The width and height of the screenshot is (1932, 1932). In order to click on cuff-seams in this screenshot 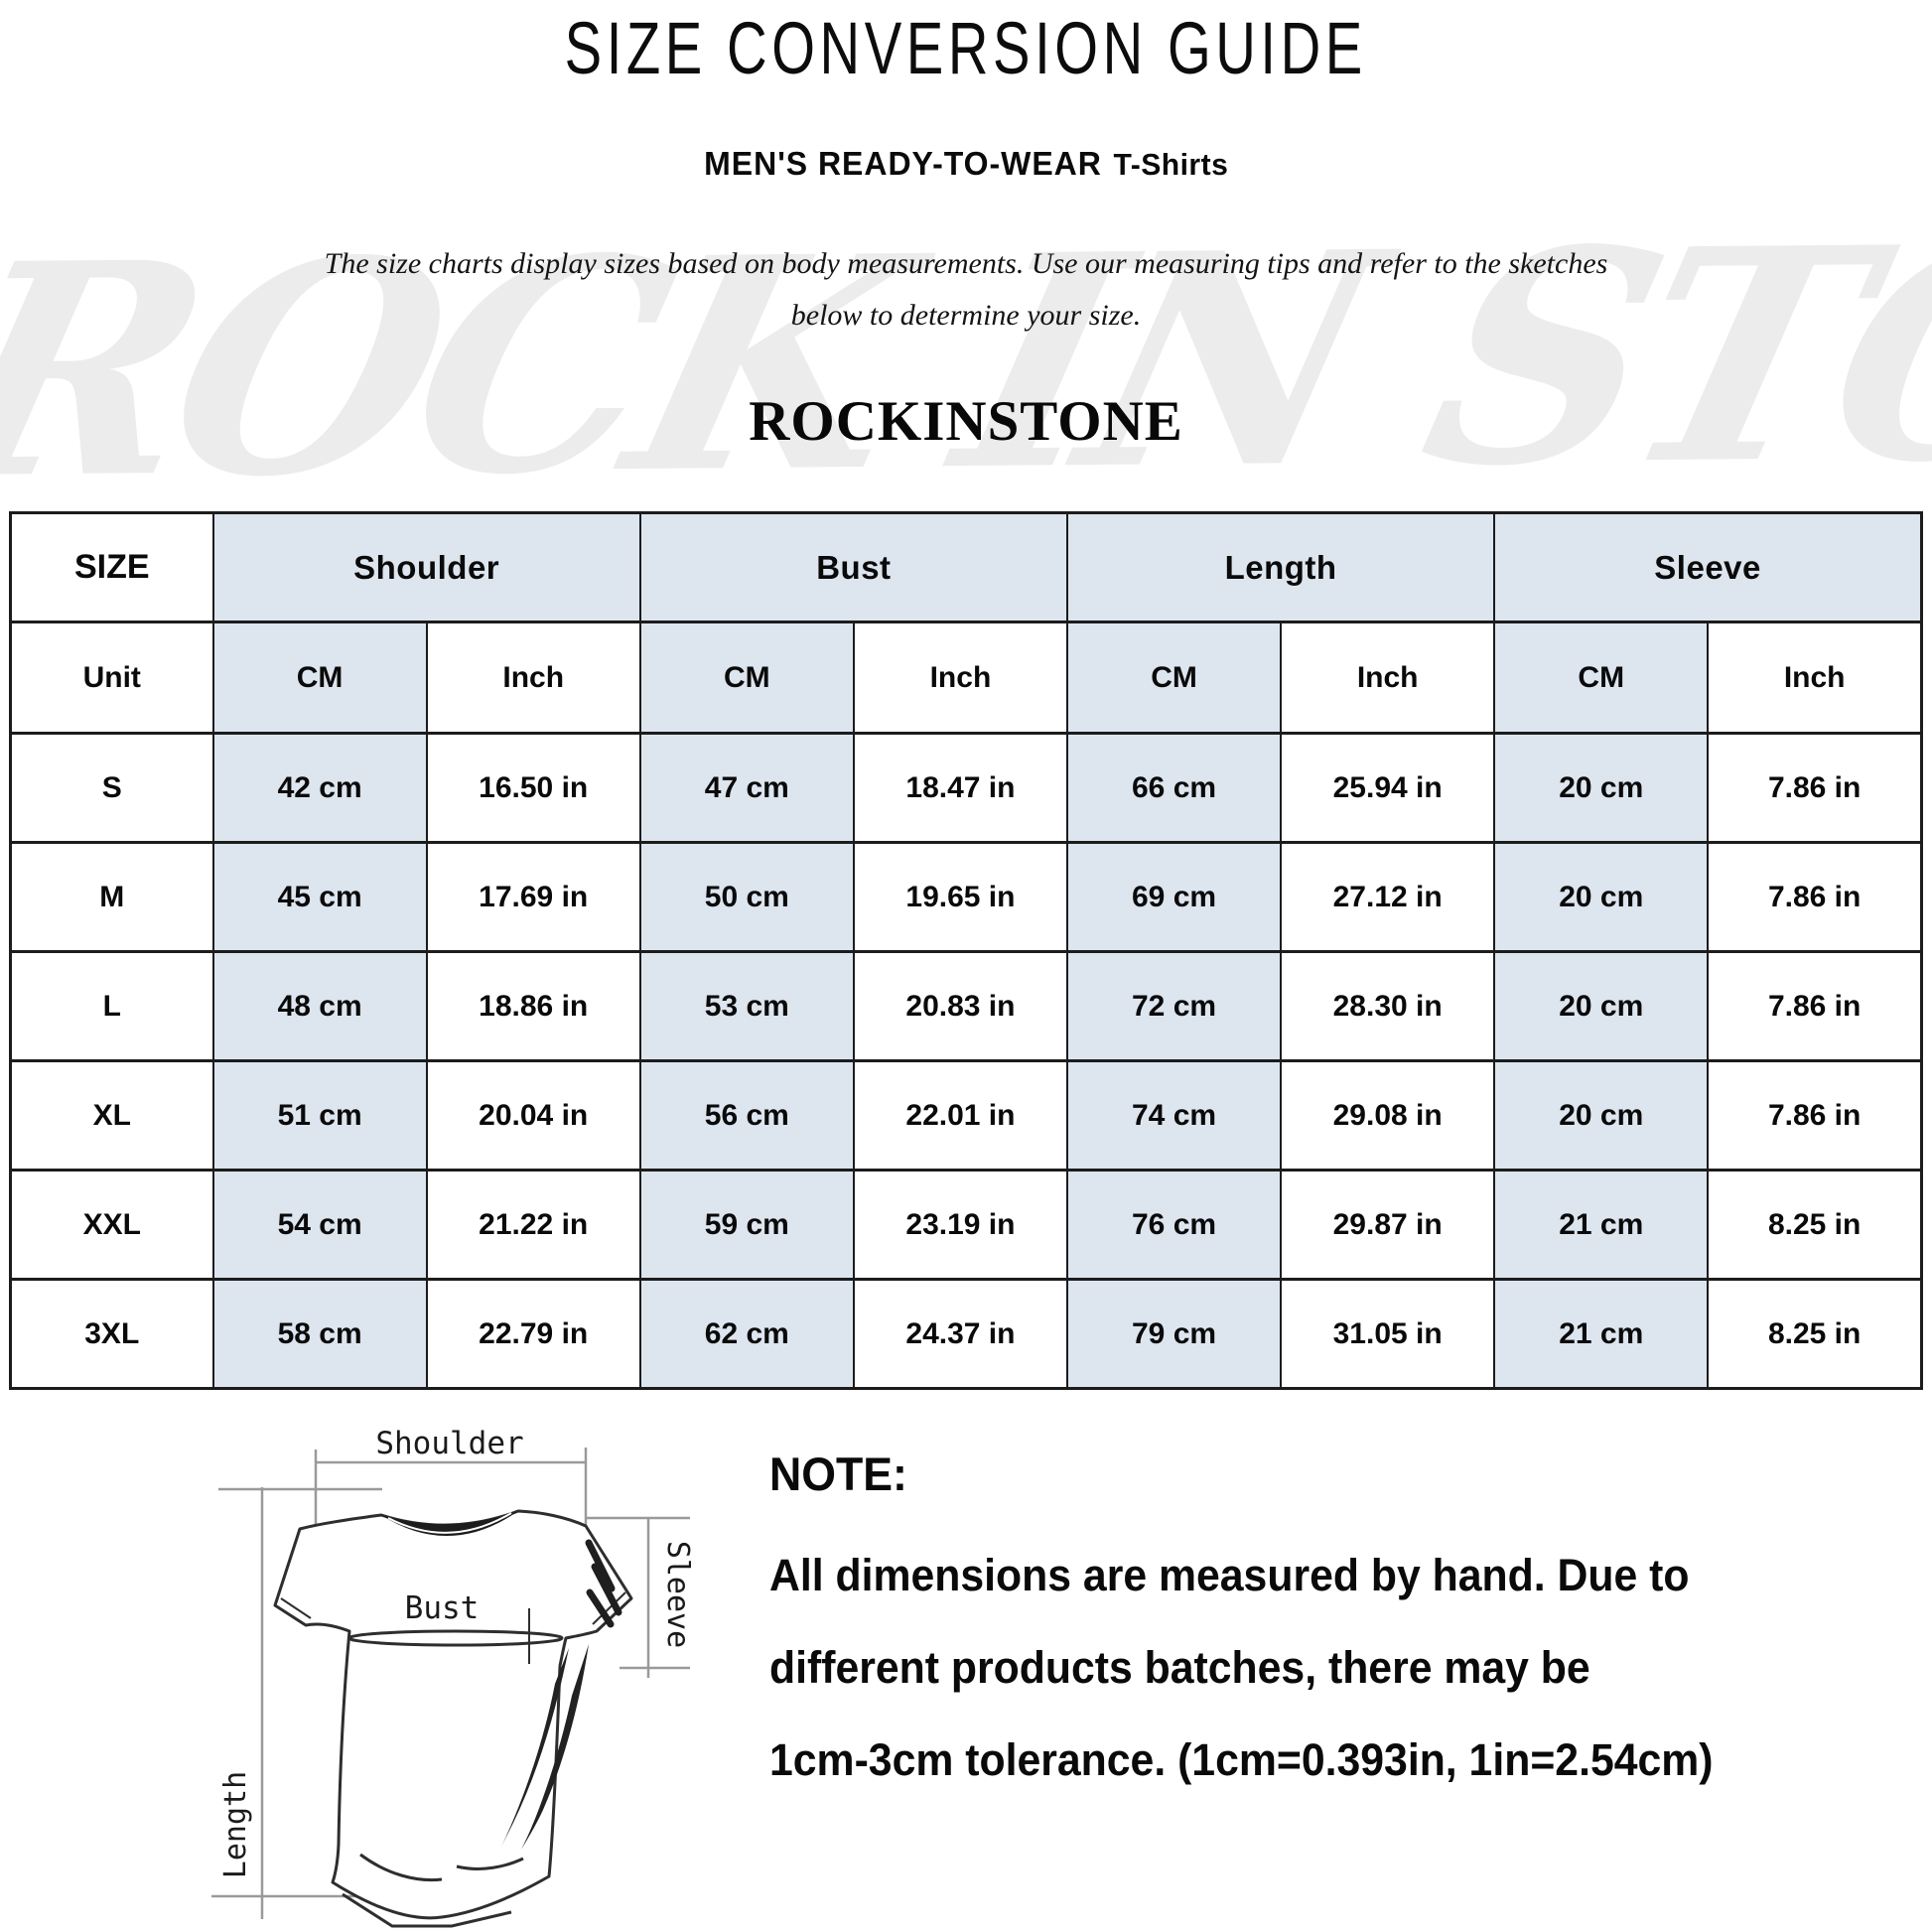, I will do `click(453, 1608)`.